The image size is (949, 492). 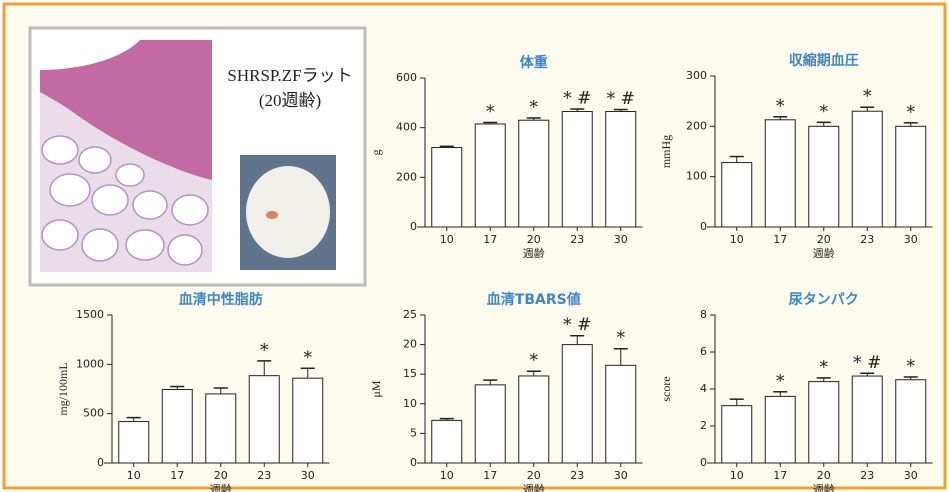 I want to click on y-axis-label: score, so click(x=666, y=388).